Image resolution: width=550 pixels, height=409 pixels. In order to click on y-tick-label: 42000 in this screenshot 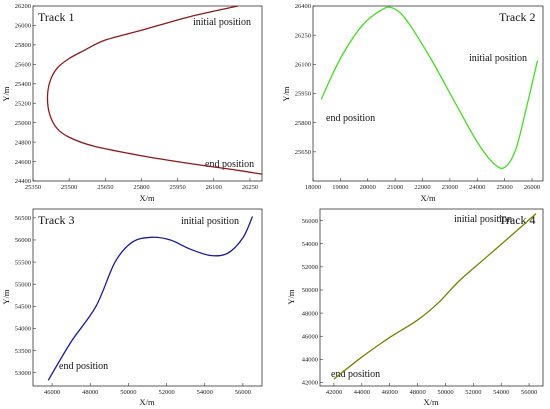, I will do `click(310, 383)`.